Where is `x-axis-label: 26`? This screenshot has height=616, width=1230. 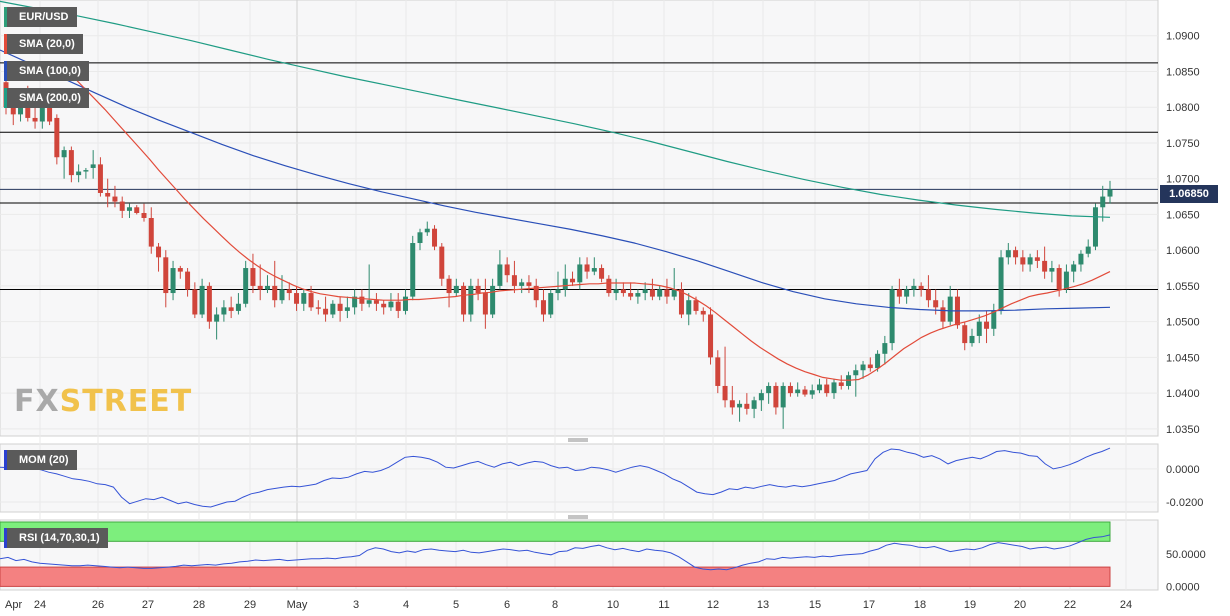
x-axis-label: 26 is located at coordinates (98, 605).